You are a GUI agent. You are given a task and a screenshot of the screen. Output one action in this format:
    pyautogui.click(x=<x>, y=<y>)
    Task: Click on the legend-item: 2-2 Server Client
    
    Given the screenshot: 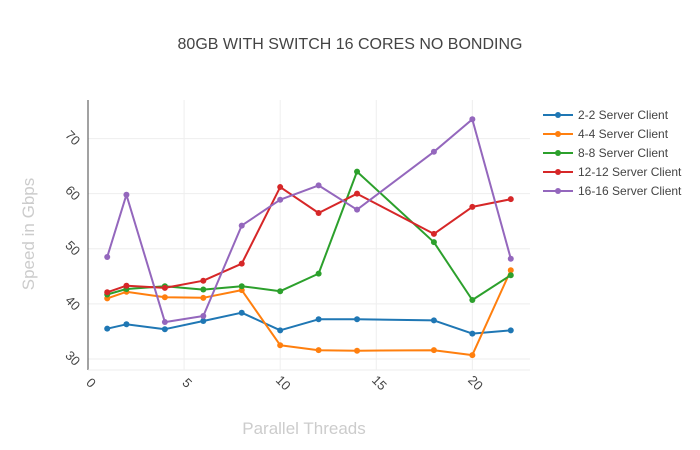 What is the action you would take?
    pyautogui.click(x=606, y=115)
    